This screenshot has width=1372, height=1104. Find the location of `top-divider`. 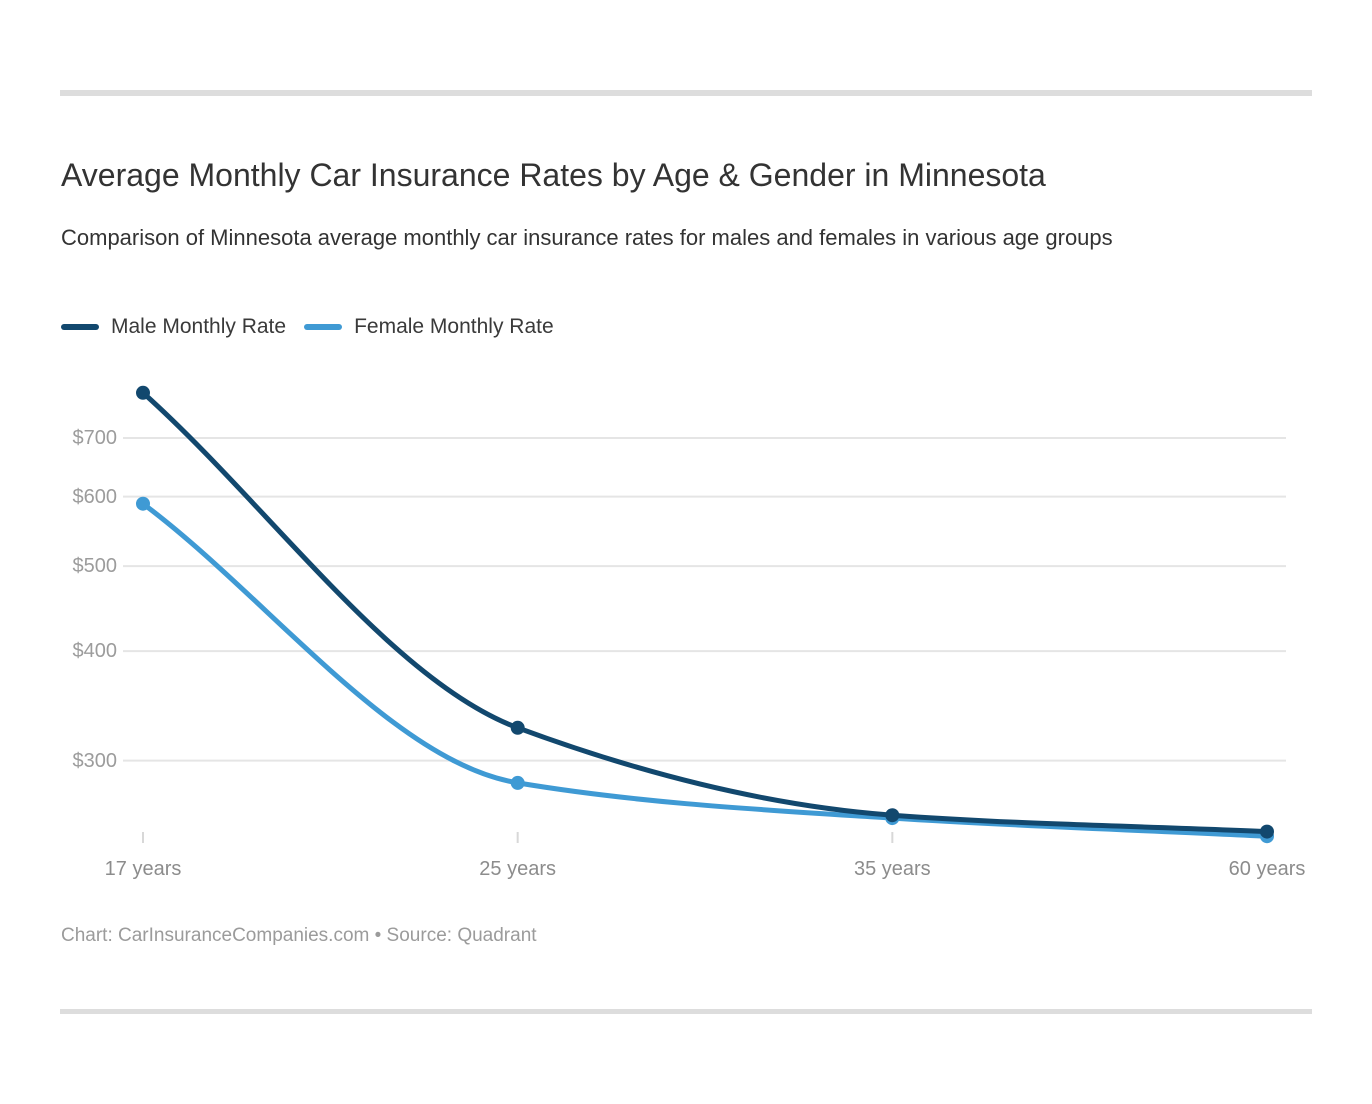

top-divider is located at coordinates (686, 93).